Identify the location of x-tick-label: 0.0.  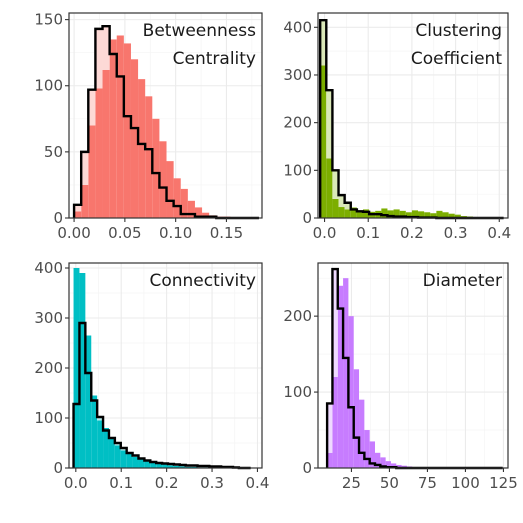
(325, 233).